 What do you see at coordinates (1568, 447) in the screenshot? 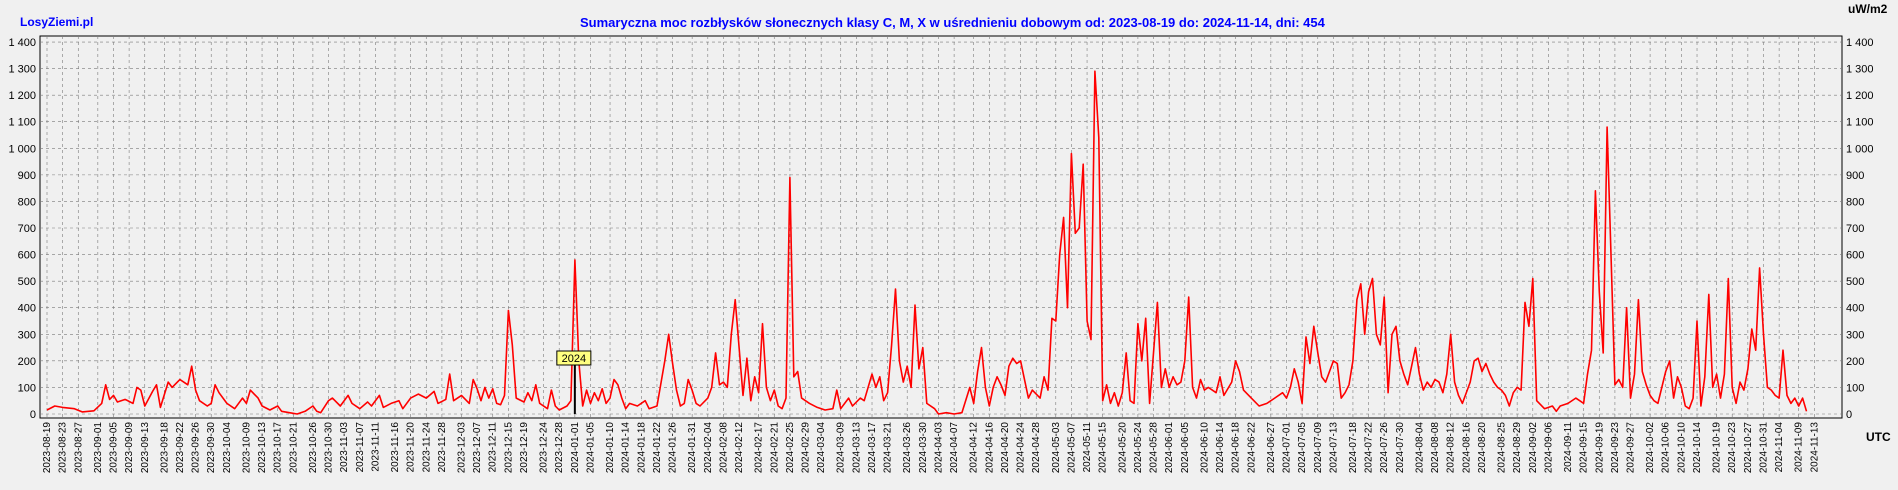
I see `x-tick-label: 2024-09-11` at bounding box center [1568, 447].